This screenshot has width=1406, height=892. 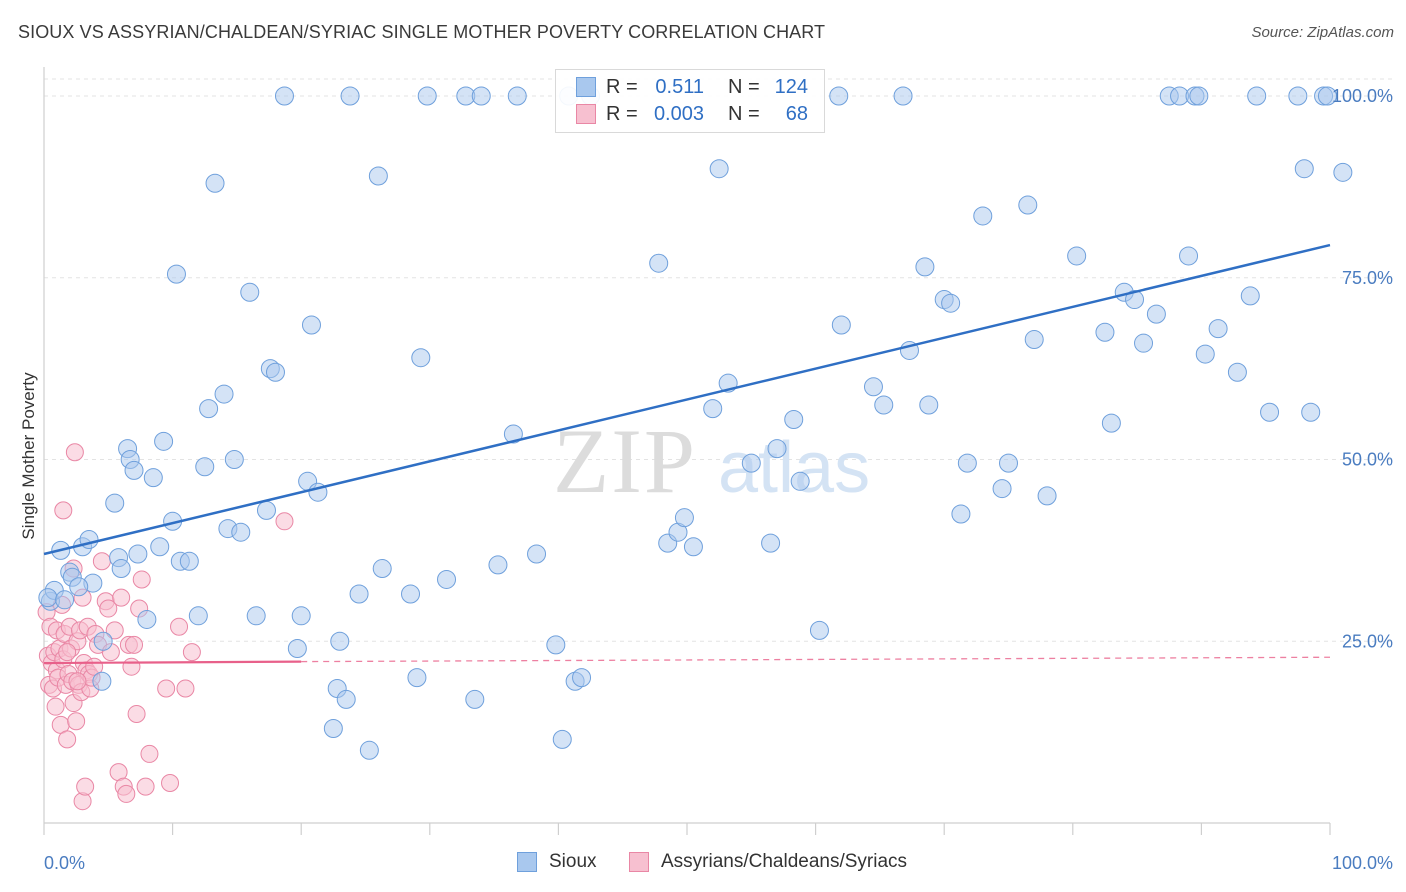 What do you see at coordinates (679, 86) in the screenshot?
I see `legend-r-value: 0.511` at bounding box center [679, 86].